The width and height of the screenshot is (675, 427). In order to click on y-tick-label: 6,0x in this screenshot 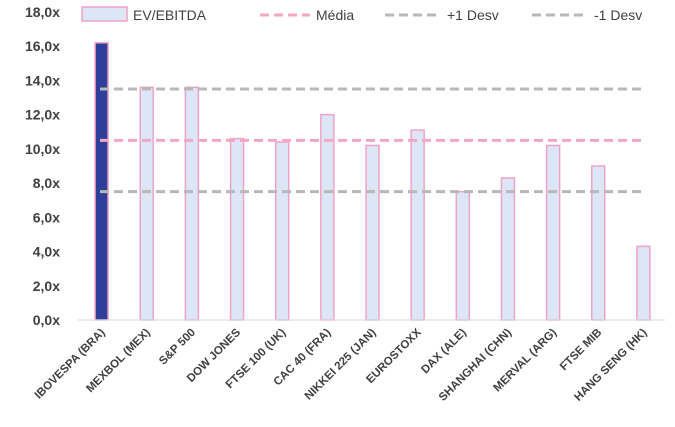, I will do `click(46, 217)`.